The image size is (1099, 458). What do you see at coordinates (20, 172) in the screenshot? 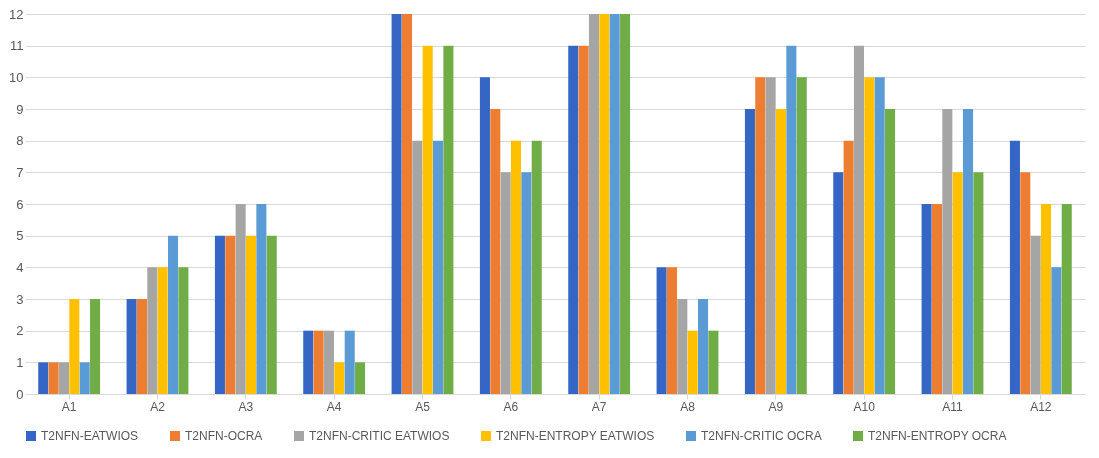
I see `y-tick-label: 7` at bounding box center [20, 172].